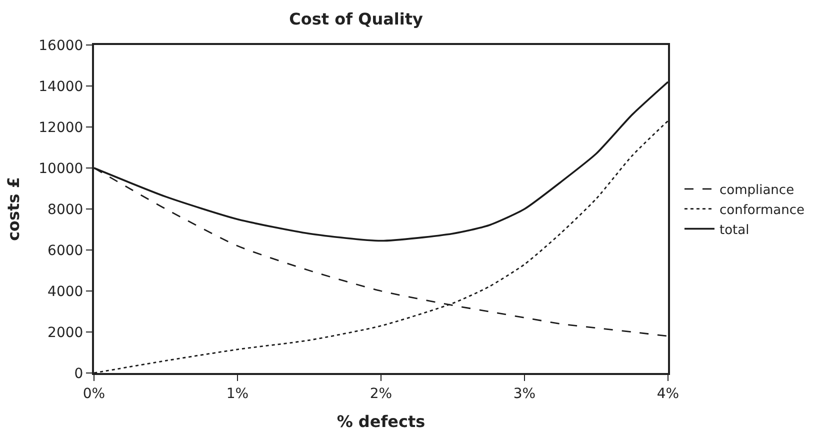  What do you see at coordinates (756, 190) in the screenshot?
I see `legend-label: compliance` at bounding box center [756, 190].